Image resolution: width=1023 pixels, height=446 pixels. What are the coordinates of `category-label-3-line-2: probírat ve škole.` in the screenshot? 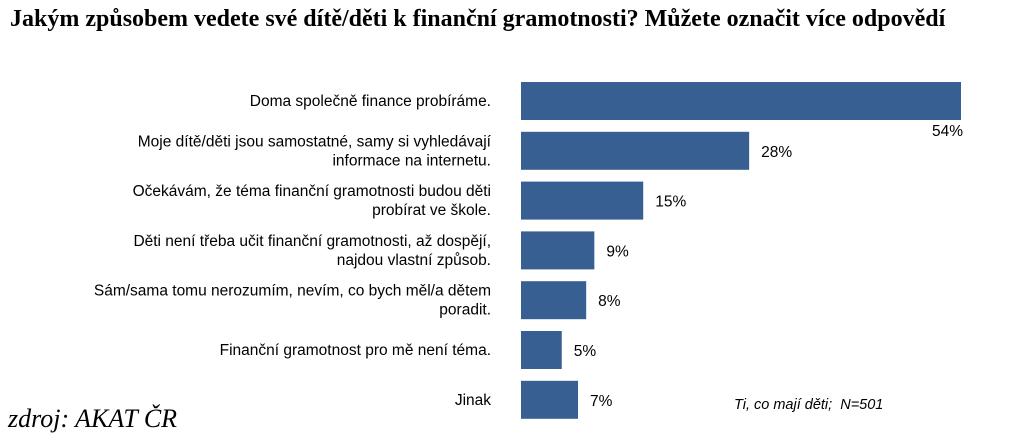 It's located at (431, 210).